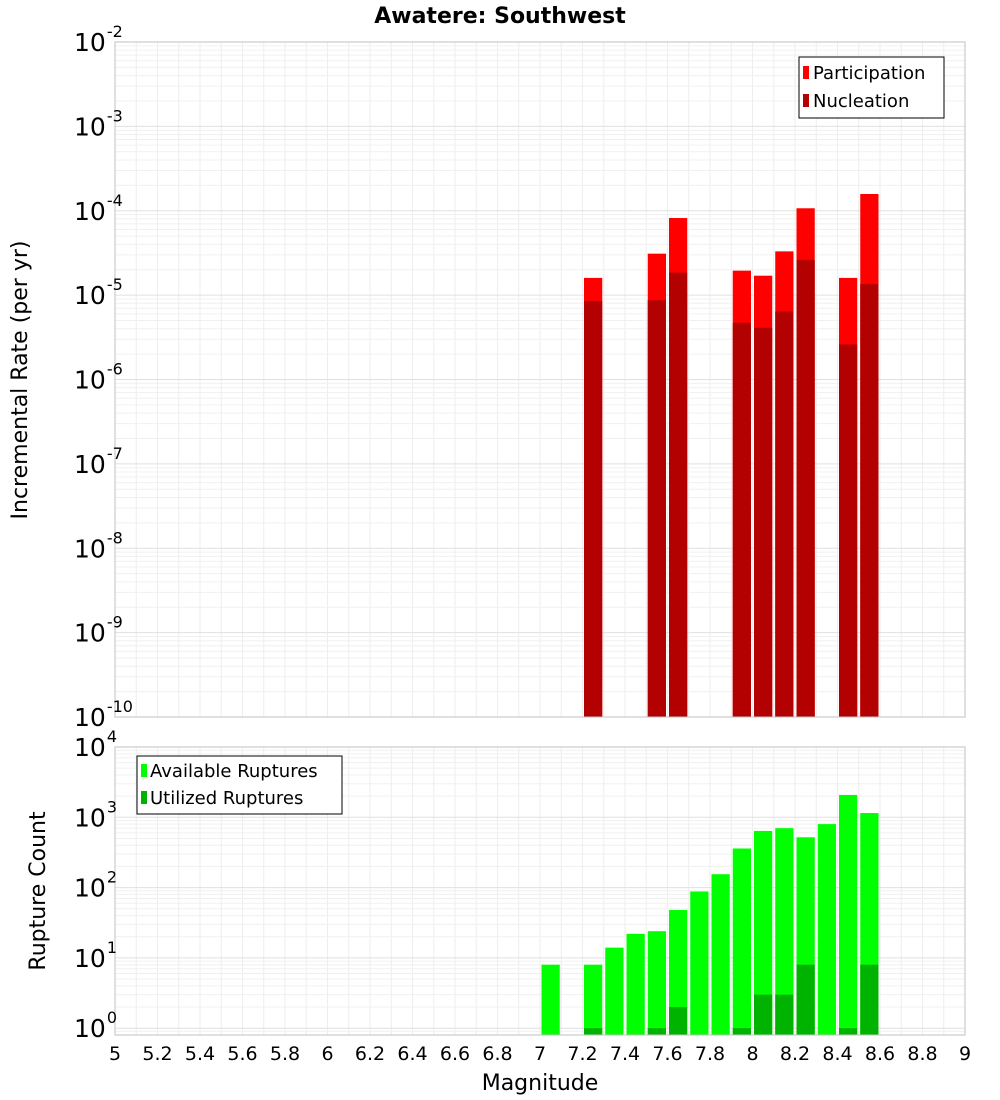  Describe the element at coordinates (115, 537) in the screenshot. I see `rate-y-tick-exponent: -8` at that location.